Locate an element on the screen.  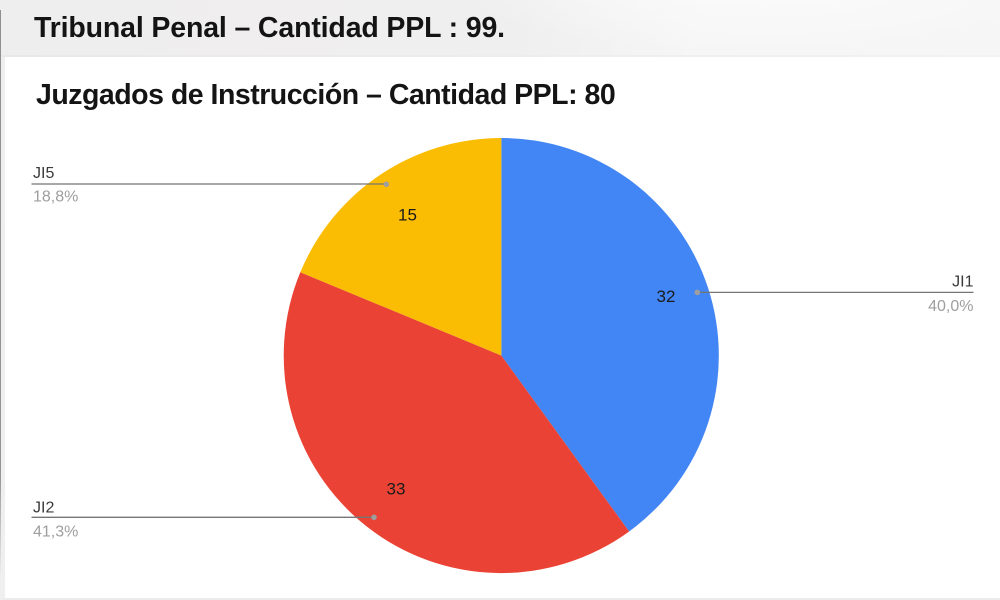
svg-text: 15 is located at coordinates (407, 215).